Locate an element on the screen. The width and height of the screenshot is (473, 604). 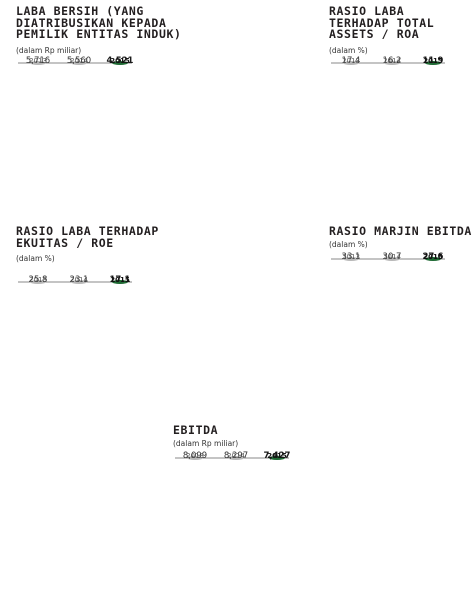
data-label-2015: 27.6 is located at coordinates (433, 257).